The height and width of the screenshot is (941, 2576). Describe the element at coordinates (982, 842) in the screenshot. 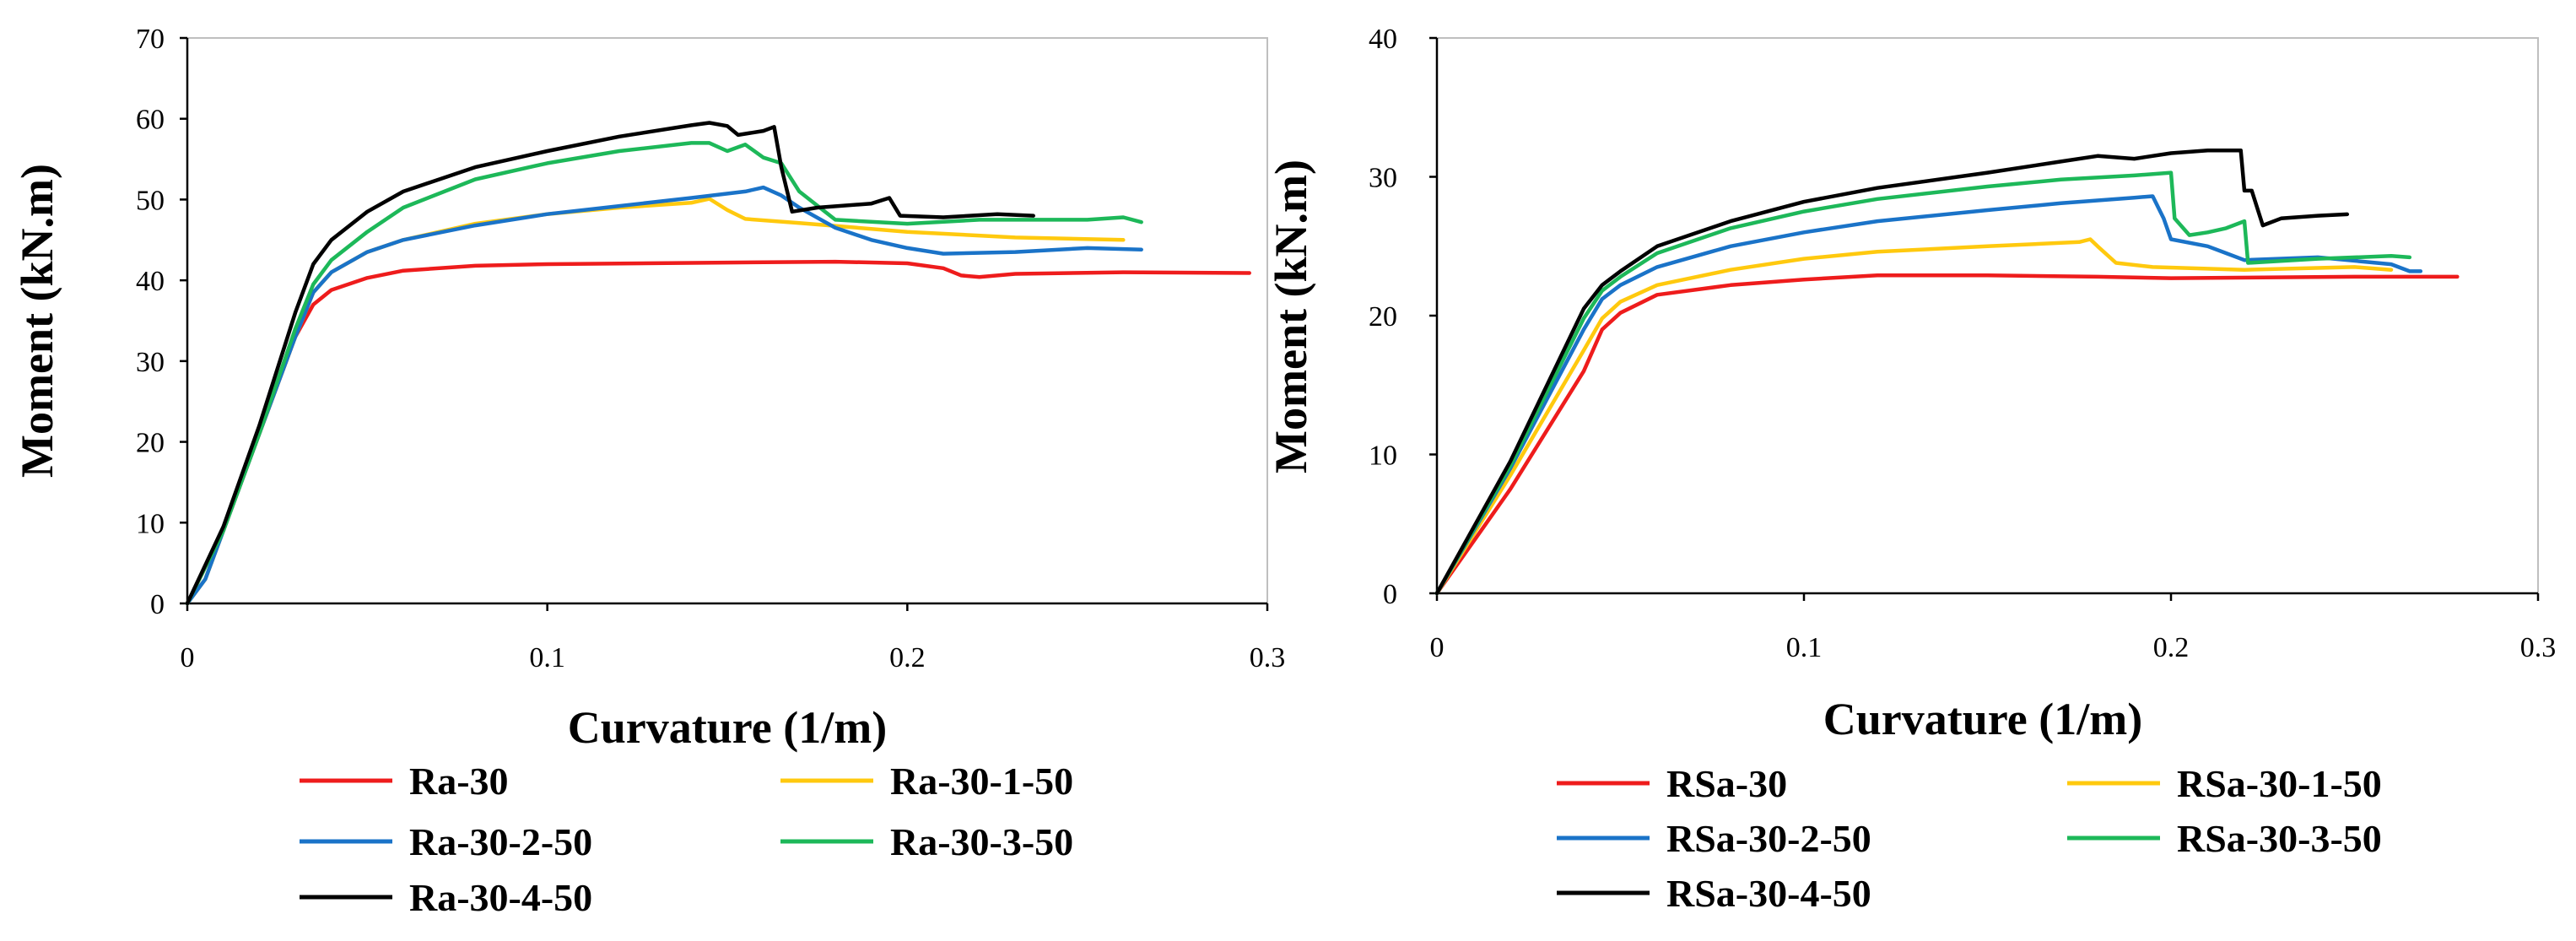

I see `legend-label: Ra-30-3-50` at that location.